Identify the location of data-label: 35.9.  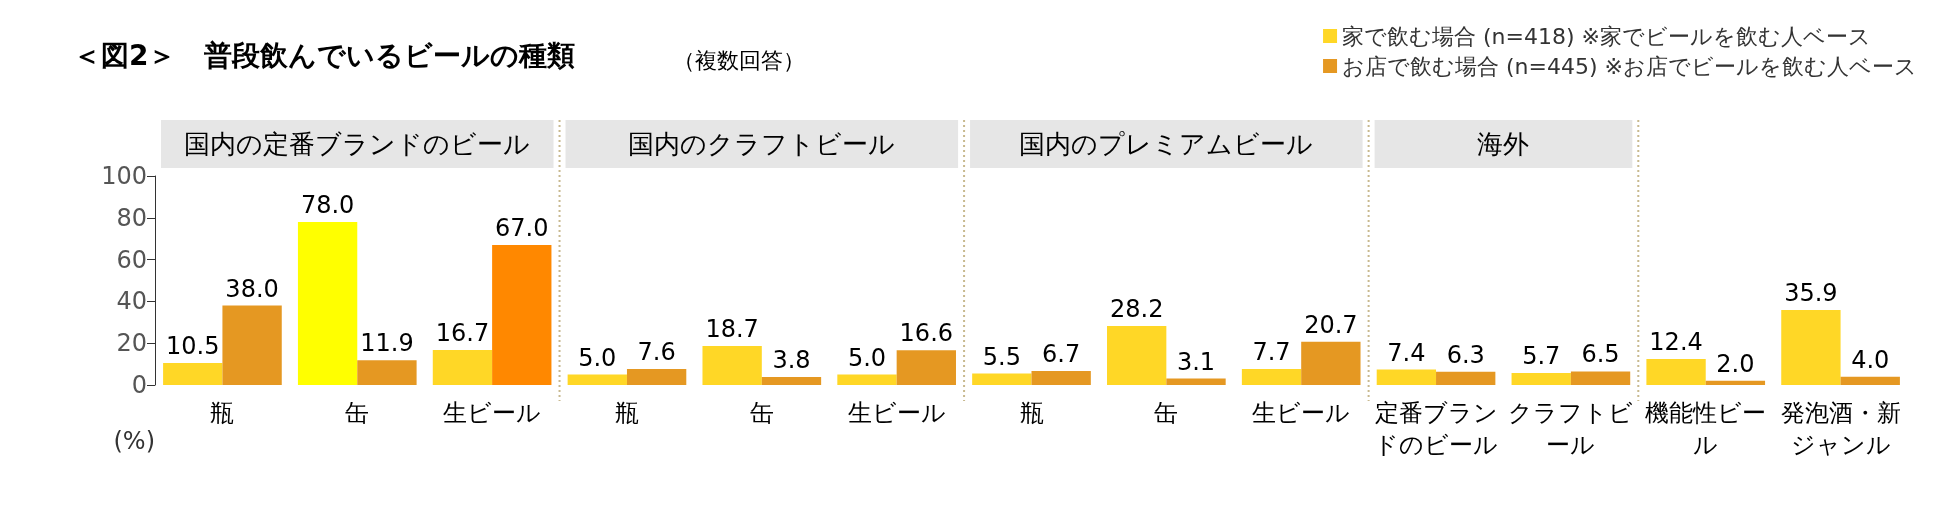
(1811, 292).